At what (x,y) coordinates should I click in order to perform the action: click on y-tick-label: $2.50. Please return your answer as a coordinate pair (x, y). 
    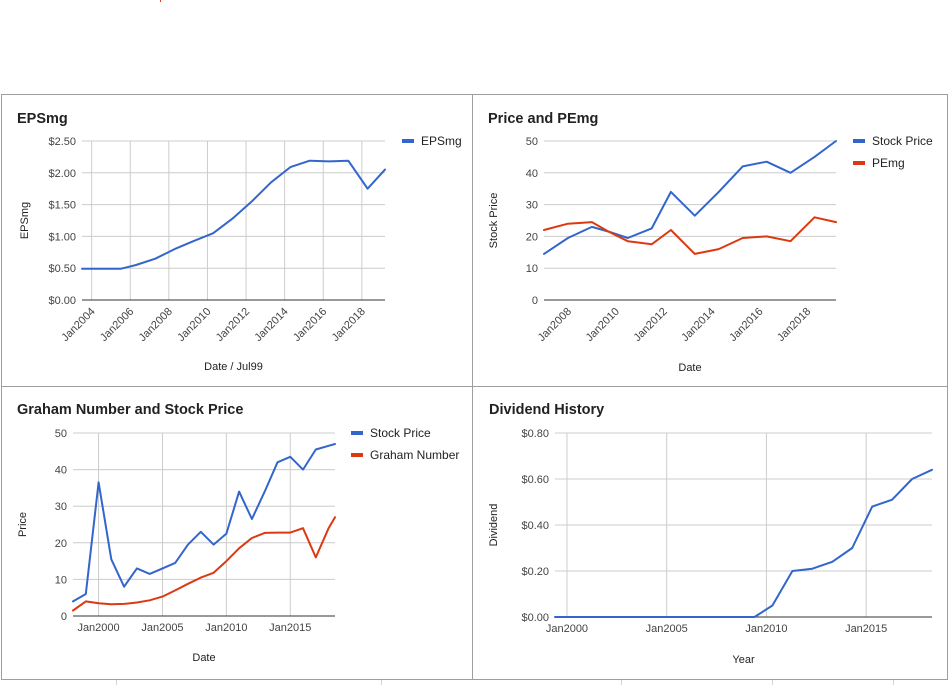
    Looking at the image, I should click on (62, 142).